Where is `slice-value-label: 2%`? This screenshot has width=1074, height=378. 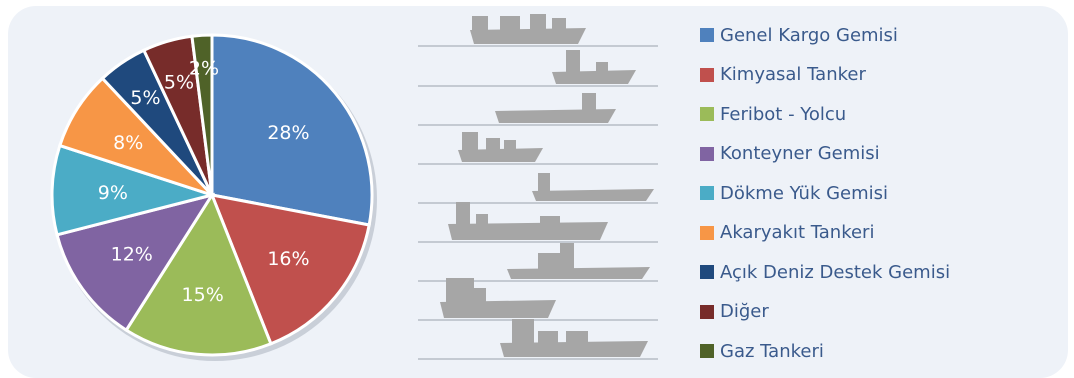
slice-value-label: 2% is located at coordinates (204, 68).